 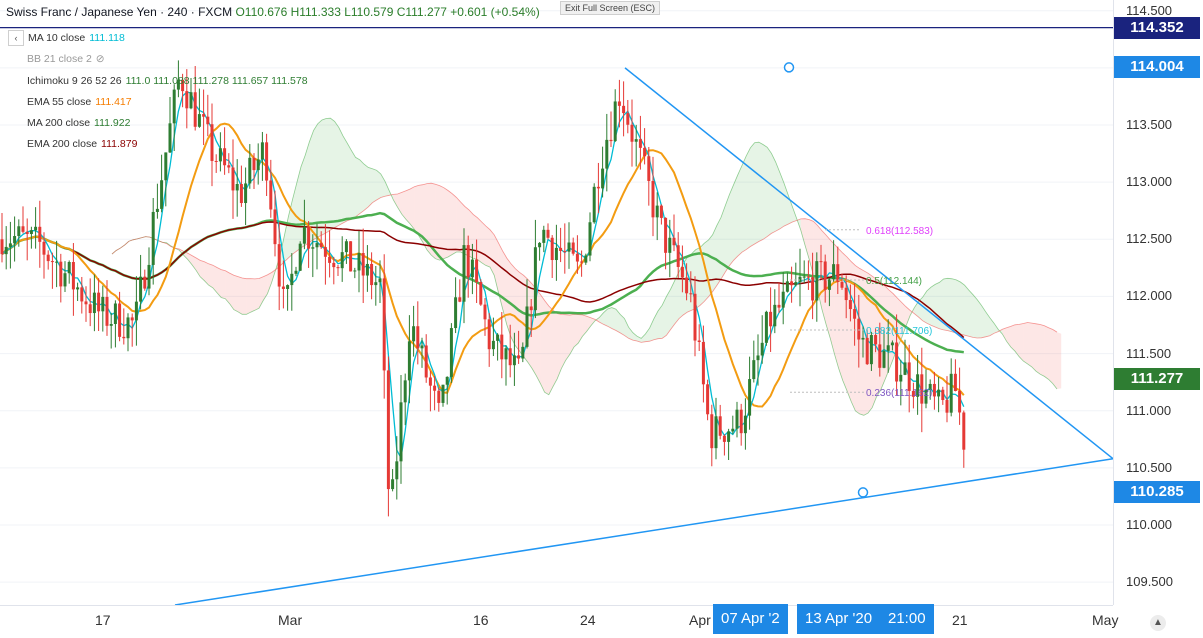 What do you see at coordinates (100, 59) in the screenshot?
I see `eye-hidden-icon: ⊘` at bounding box center [100, 59].